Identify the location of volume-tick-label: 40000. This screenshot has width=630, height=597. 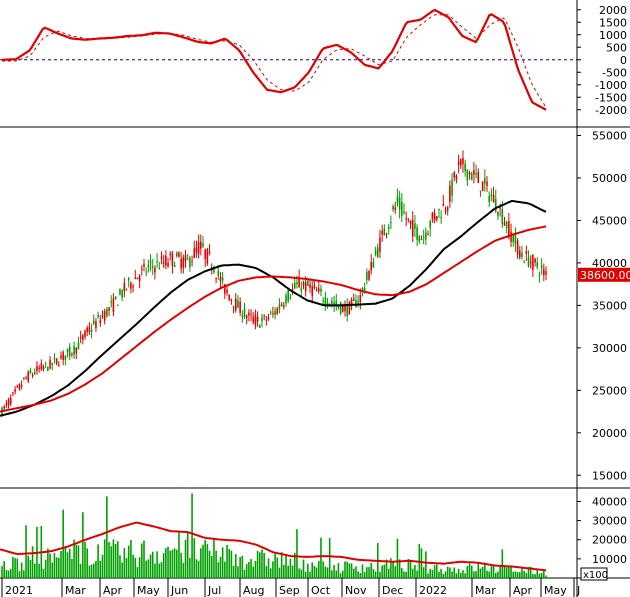
(609, 501).